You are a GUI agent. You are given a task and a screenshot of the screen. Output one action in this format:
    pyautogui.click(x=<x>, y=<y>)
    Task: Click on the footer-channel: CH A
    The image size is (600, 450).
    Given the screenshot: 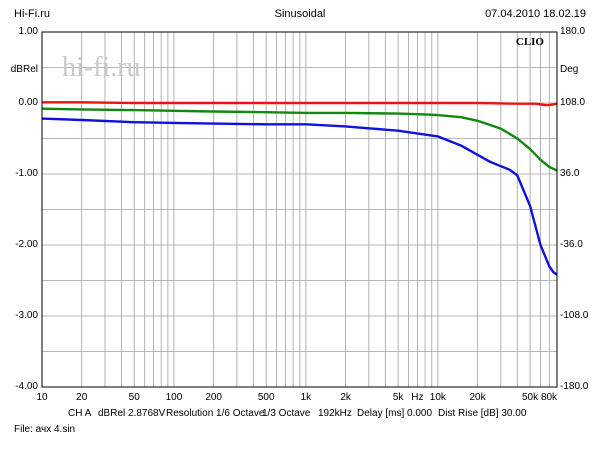 What is the action you would take?
    pyautogui.click(x=80, y=413)
    